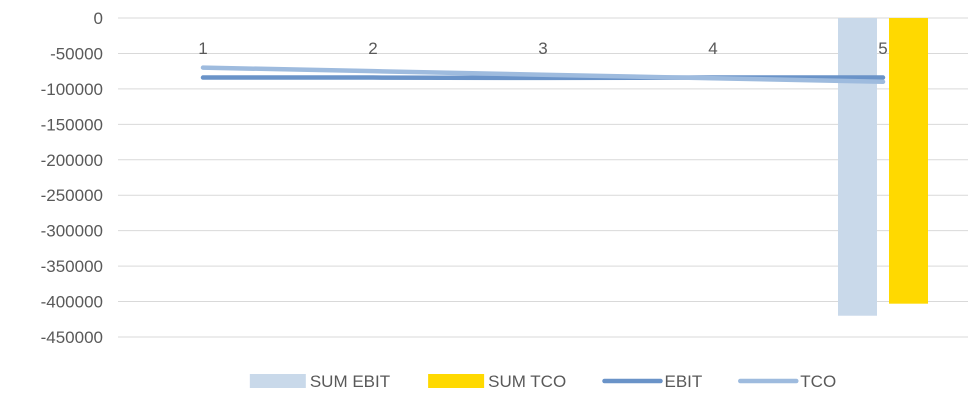  Describe the element at coordinates (72, 231) in the screenshot. I see `y-tick-label: -300000` at that location.